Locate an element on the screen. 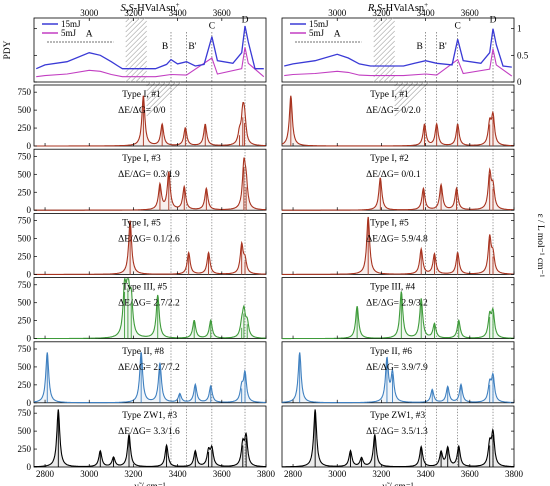 Image resolution: width=550 pixels, height=486 pixels. spectrum-panel: Type ZW1, #3 ΔE/ΔG= 3.3/1.6 0 250 500 750 is located at coordinates (142, 438).